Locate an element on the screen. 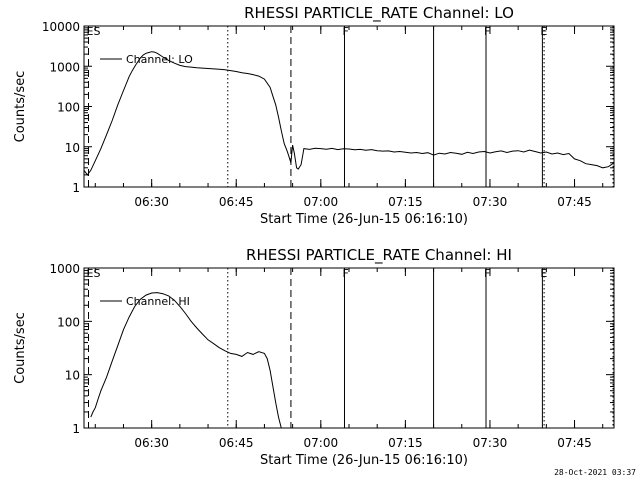  panel1-x-axis-label: Start Time (26-Jun-15 06:16:10) is located at coordinates (364, 219).